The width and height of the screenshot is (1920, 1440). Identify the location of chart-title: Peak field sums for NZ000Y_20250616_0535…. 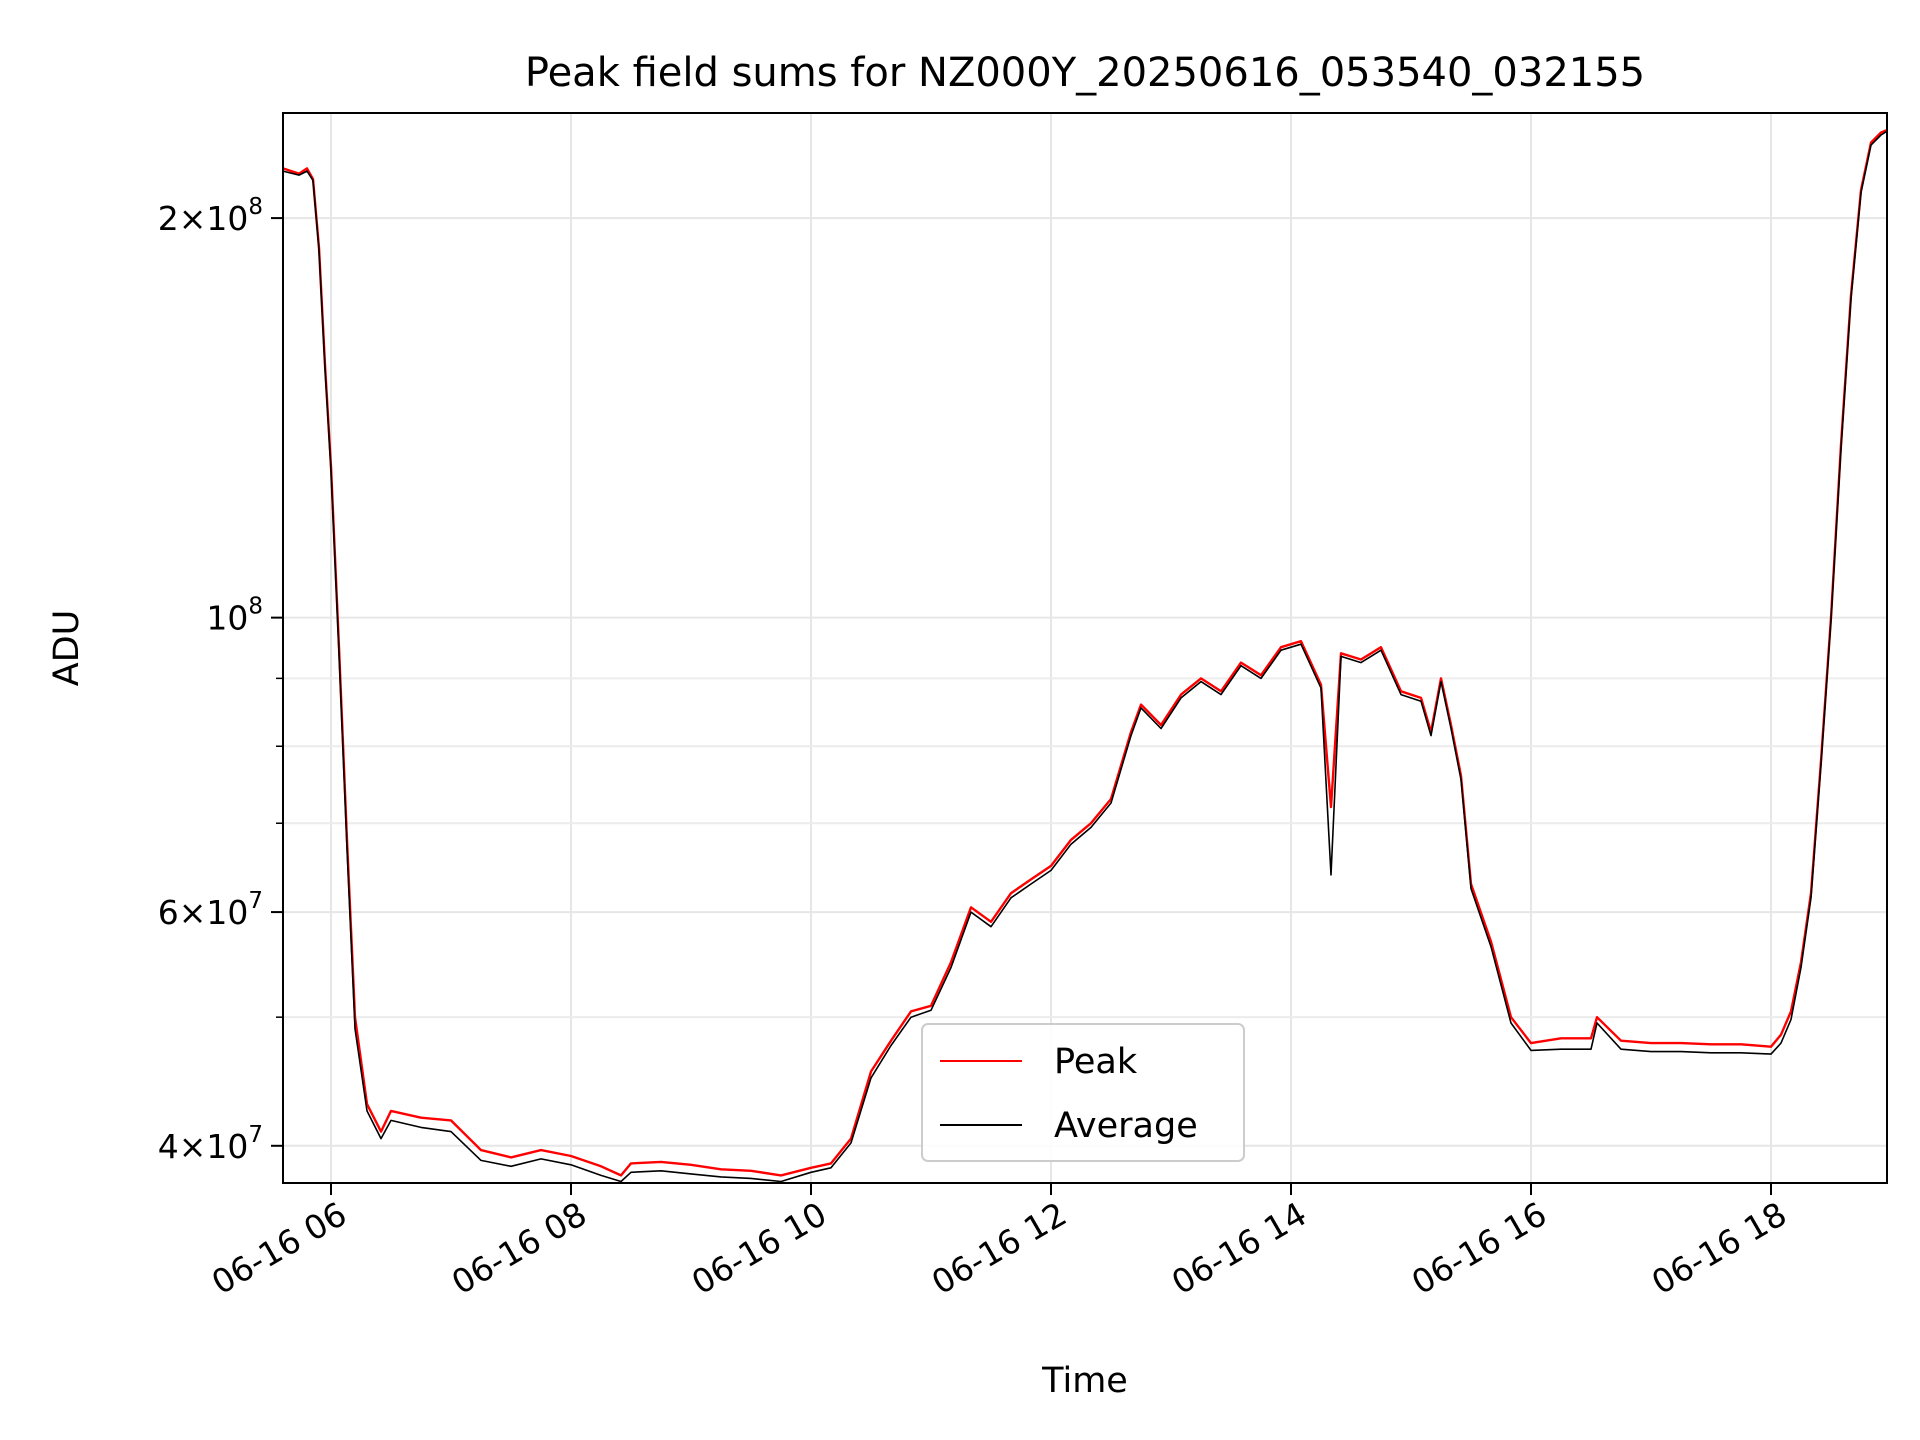
(1085, 73).